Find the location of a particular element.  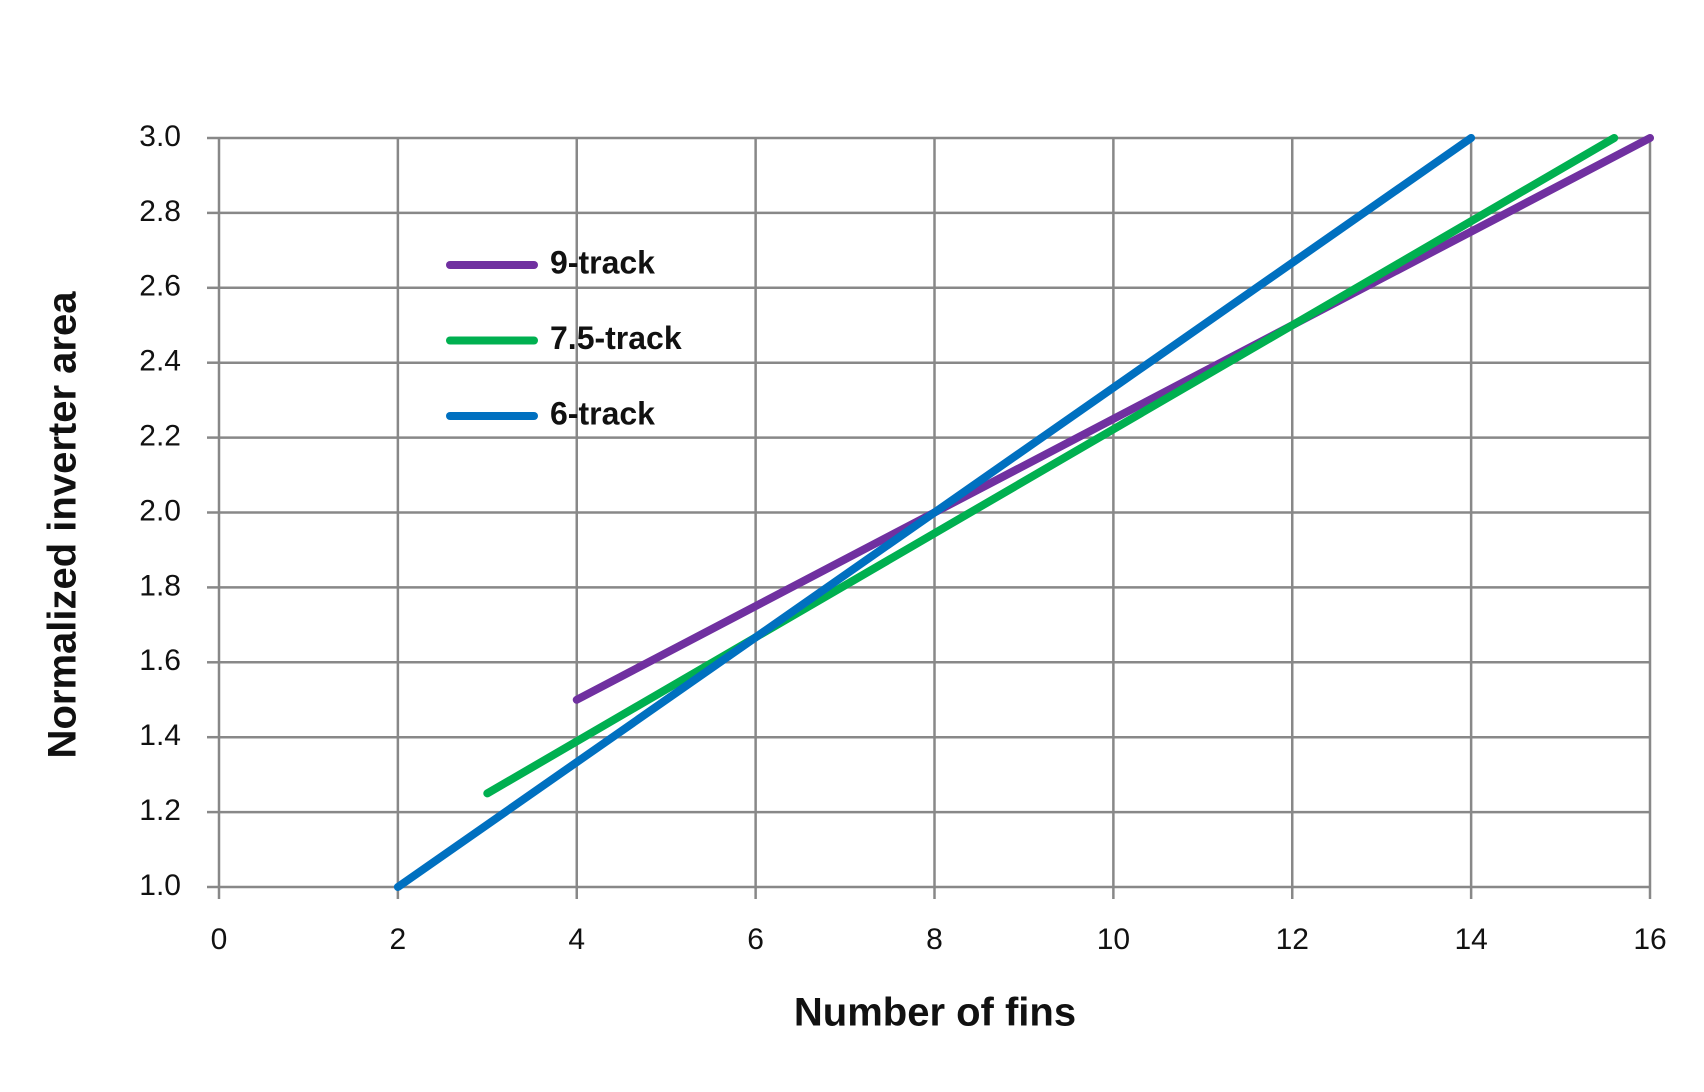

x-tick-label: 16 is located at coordinates (1649, 939).